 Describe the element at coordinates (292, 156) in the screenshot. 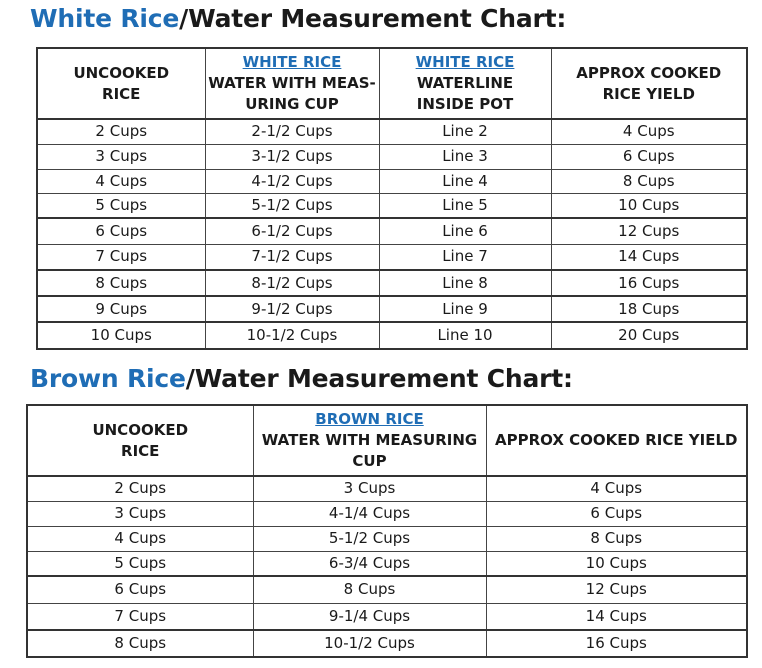

I see `table-cell: 3-1/2 Cups` at that location.